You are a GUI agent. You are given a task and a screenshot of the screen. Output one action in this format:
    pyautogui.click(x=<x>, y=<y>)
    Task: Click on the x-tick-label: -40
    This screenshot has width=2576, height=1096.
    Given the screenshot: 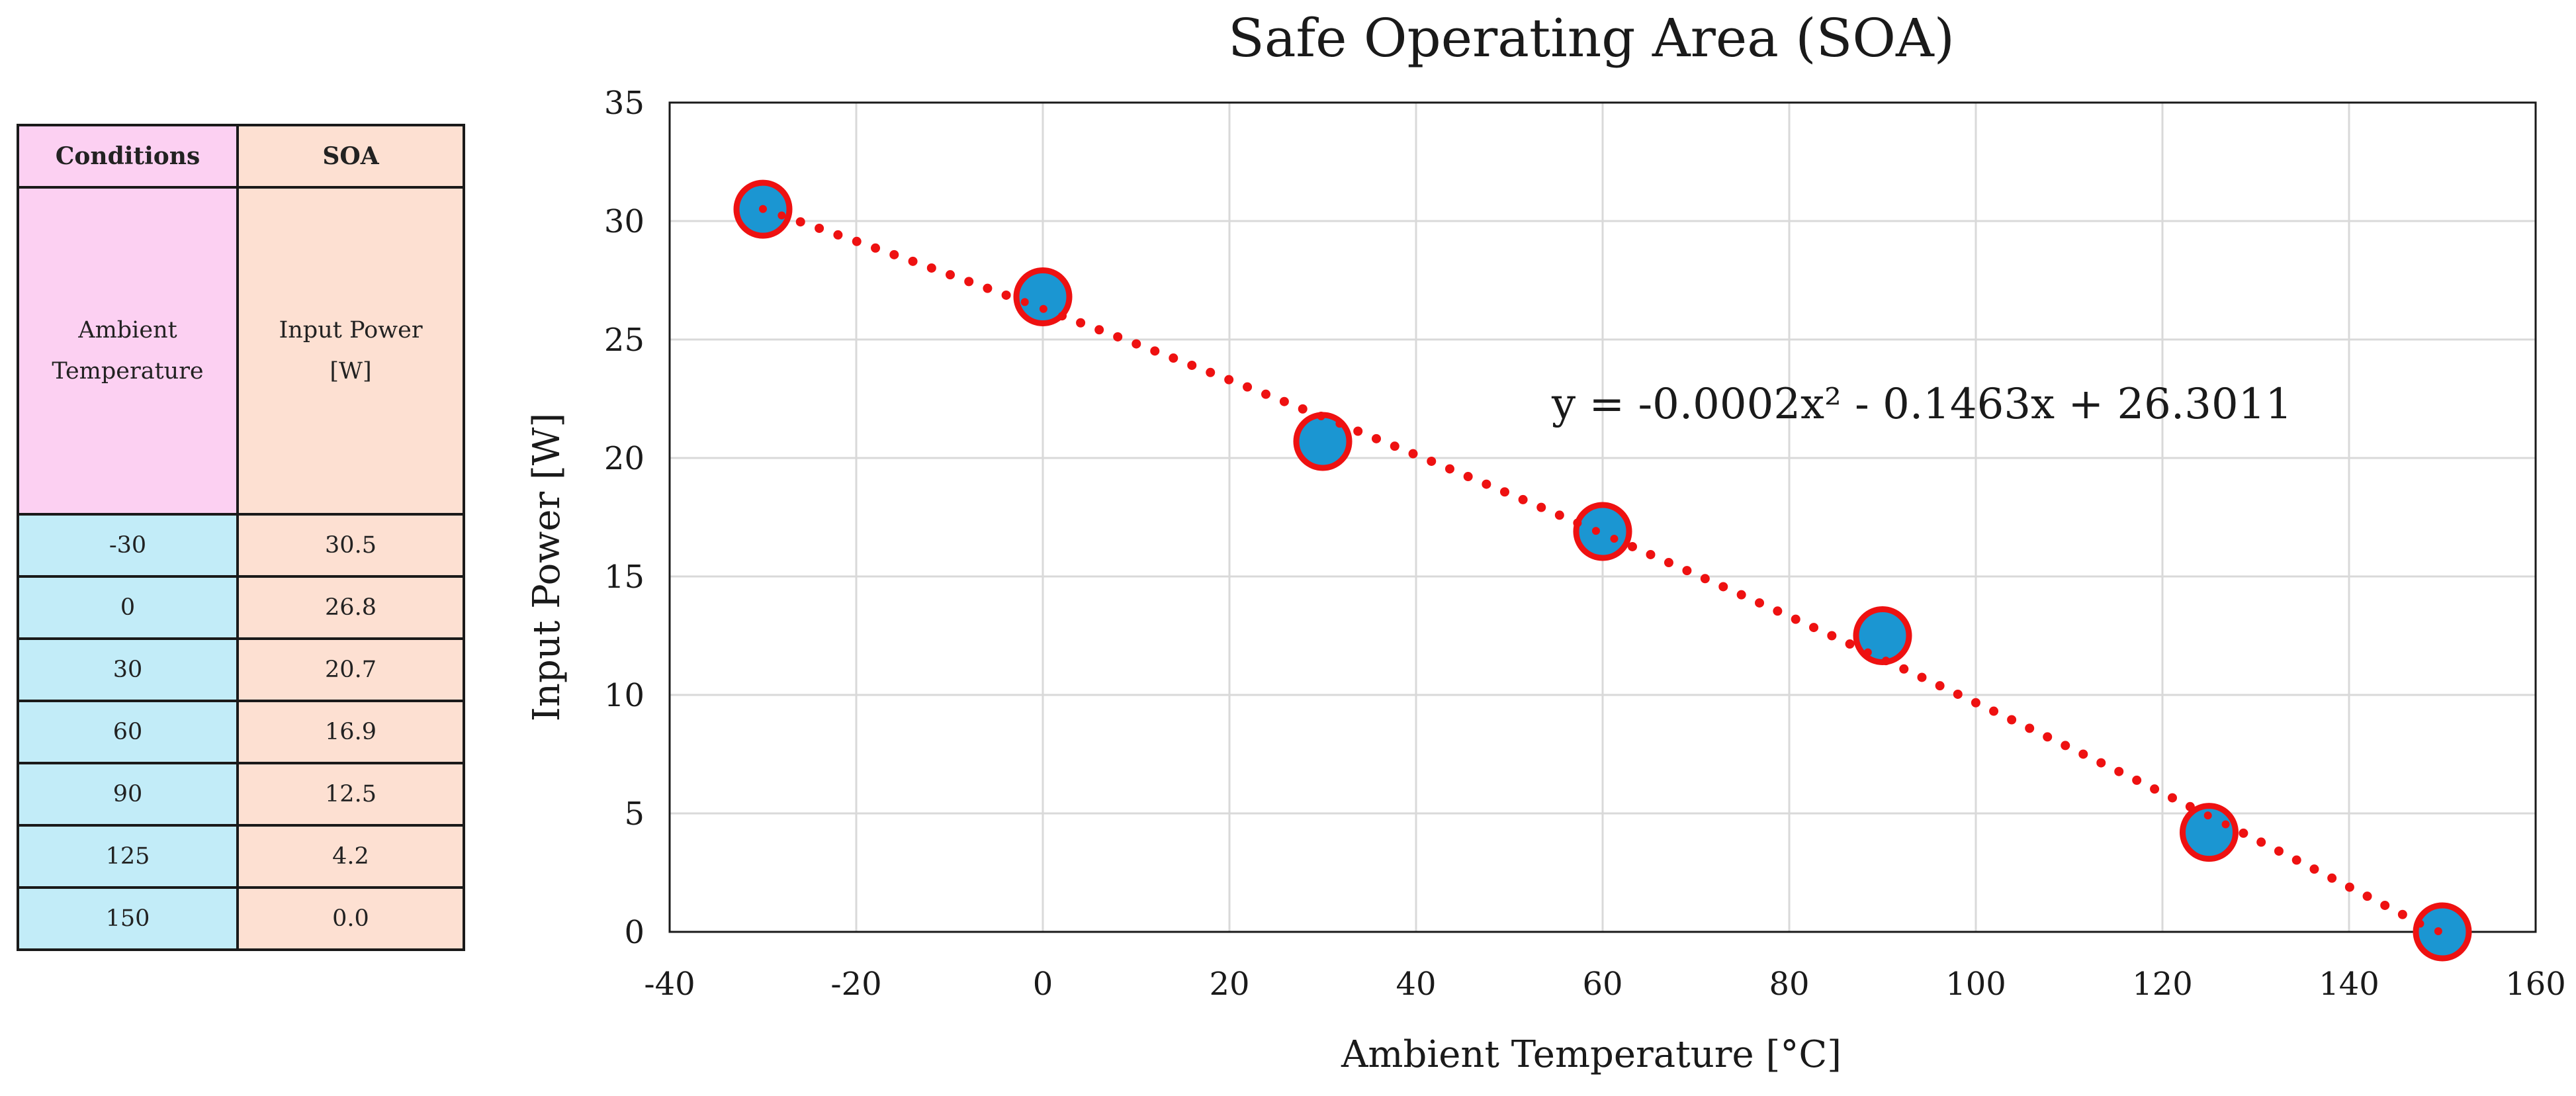 What is the action you would take?
    pyautogui.click(x=669, y=985)
    